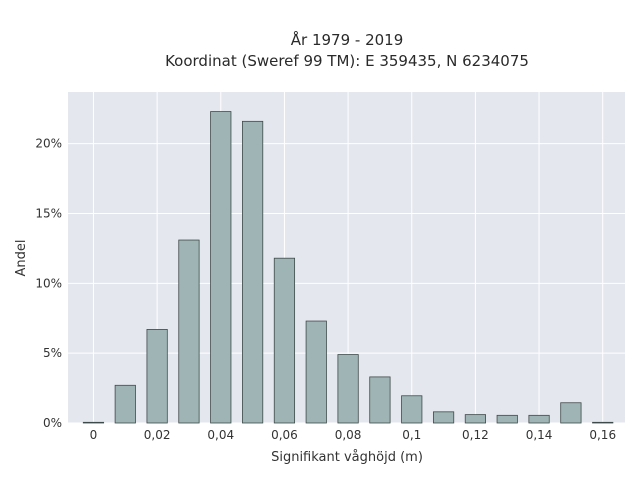 The image size is (640, 484). What do you see at coordinates (411, 435) in the screenshot?
I see `x-tick-label: 0,1` at bounding box center [411, 435].